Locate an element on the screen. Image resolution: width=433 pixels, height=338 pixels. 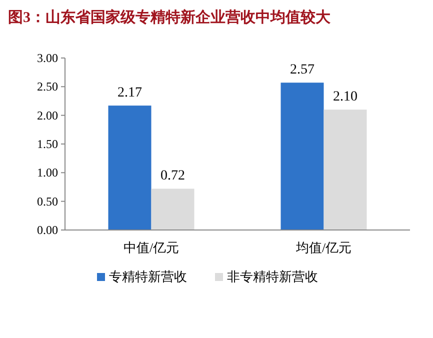
data-label: 2.17 is located at coordinates (130, 93).